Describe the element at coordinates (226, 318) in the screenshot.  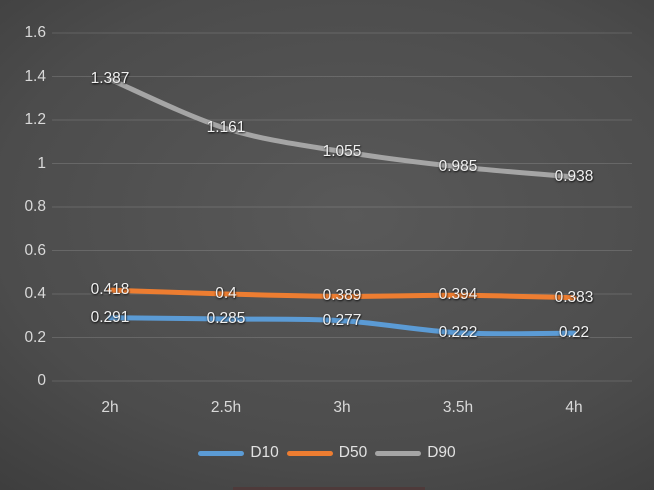
I see `data-label-d10: 0.285` at that location.